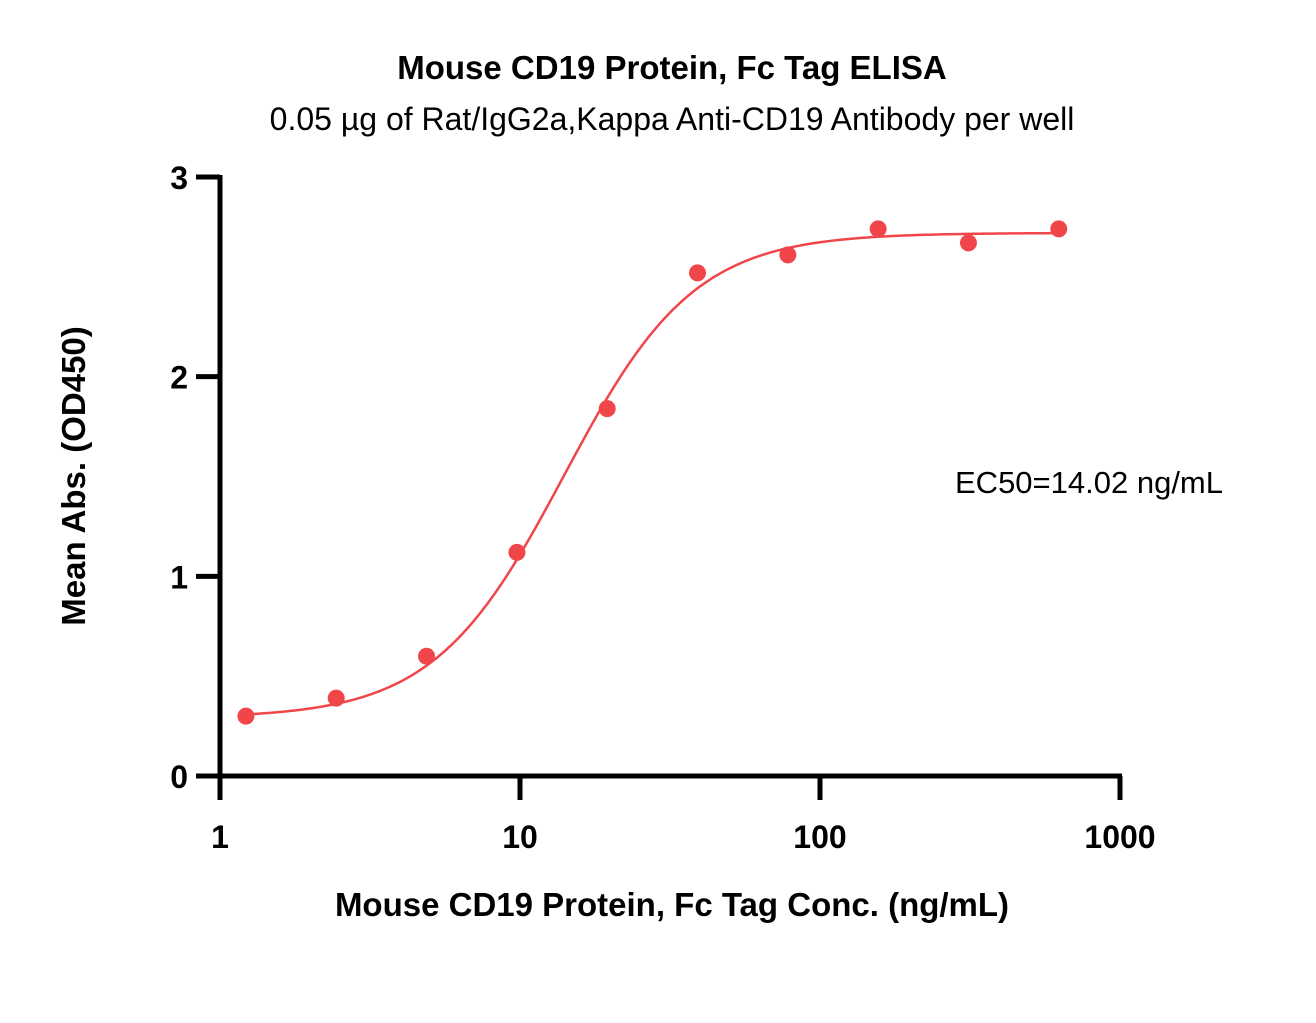 The image size is (1316, 1023). Describe the element at coordinates (73, 476) in the screenshot. I see `y-axis-label: Mean Abs. (OD450)` at that location.